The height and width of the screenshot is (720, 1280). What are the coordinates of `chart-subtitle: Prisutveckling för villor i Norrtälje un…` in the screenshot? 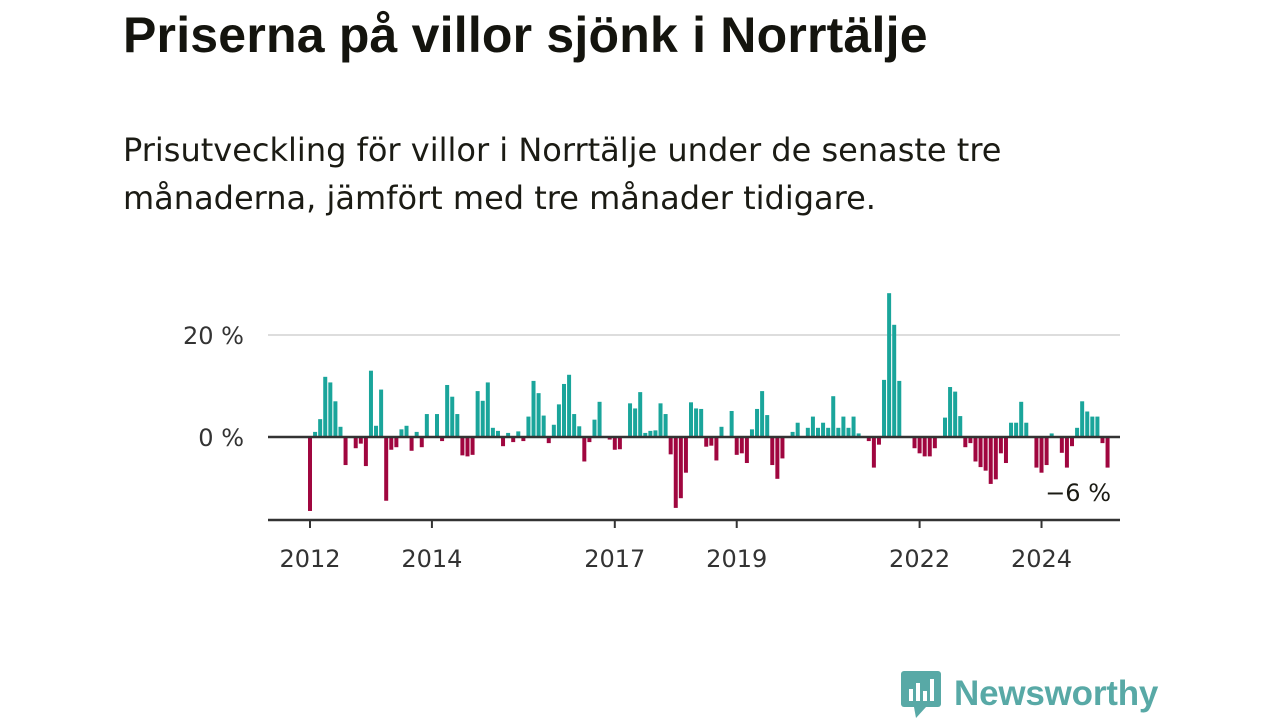 It's located at (562, 174).